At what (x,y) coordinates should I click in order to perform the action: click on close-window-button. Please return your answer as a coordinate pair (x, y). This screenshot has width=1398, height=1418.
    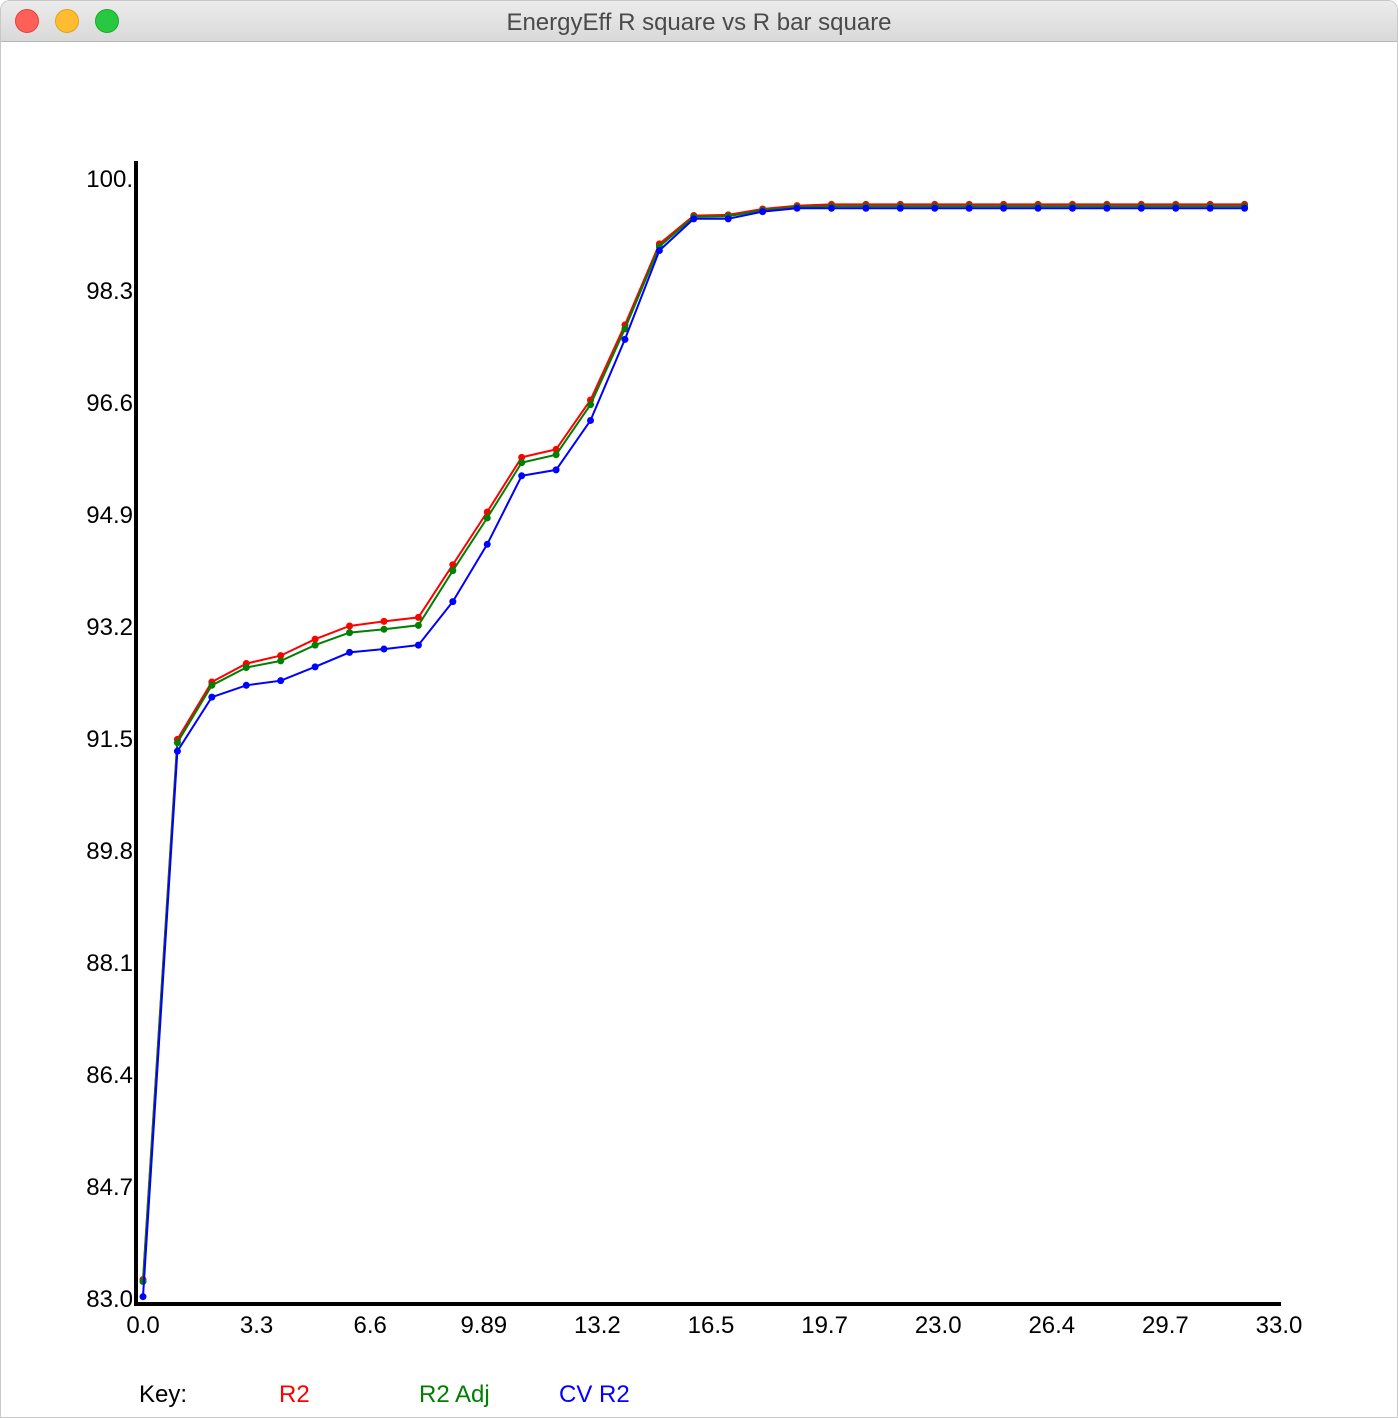
    Looking at the image, I should click on (27, 21).